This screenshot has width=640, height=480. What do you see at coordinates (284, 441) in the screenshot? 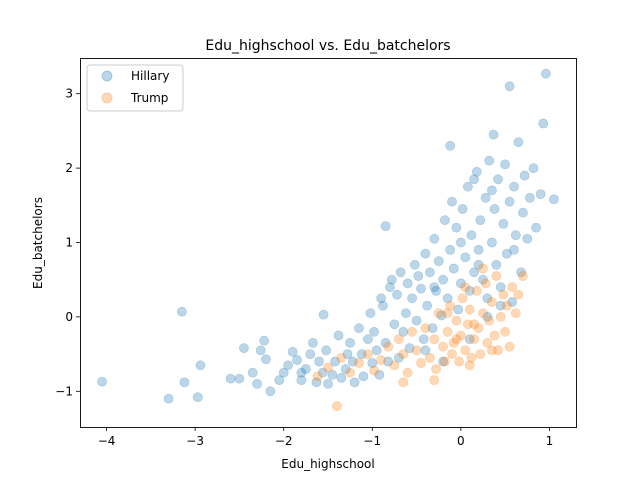
I see `x-tick-label: −2` at bounding box center [284, 441].